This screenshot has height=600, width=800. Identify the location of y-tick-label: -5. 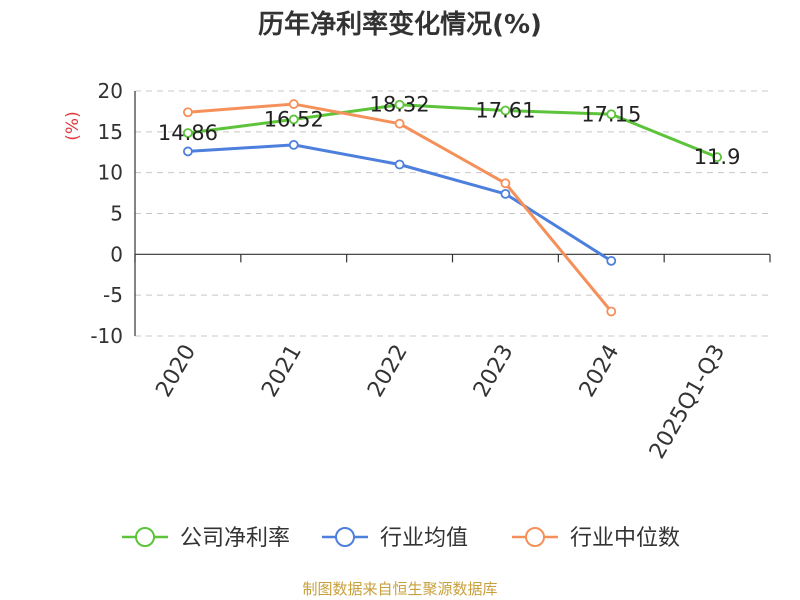
(113, 295).